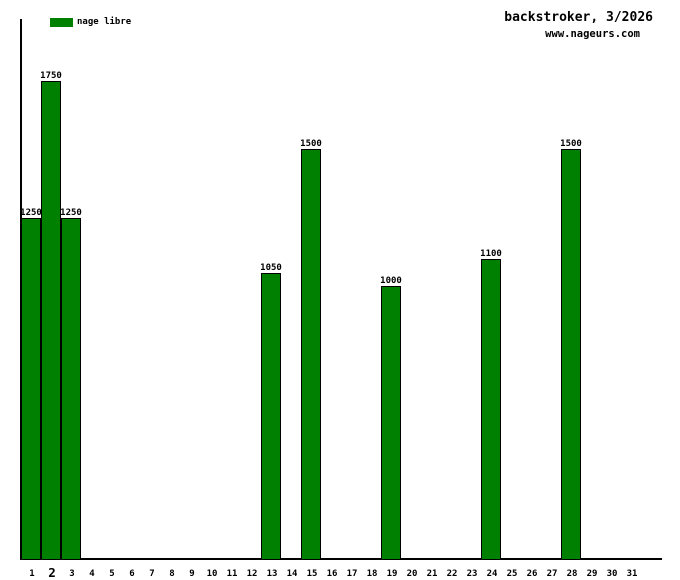 Image resolution: width=680 pixels, height=580 pixels. I want to click on x-tick-label-31: 31, so click(632, 574).